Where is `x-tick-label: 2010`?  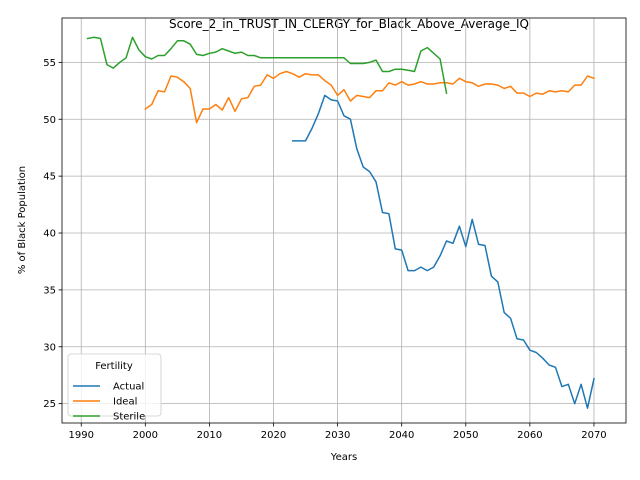
x-tick-label: 2010 is located at coordinates (209, 435).